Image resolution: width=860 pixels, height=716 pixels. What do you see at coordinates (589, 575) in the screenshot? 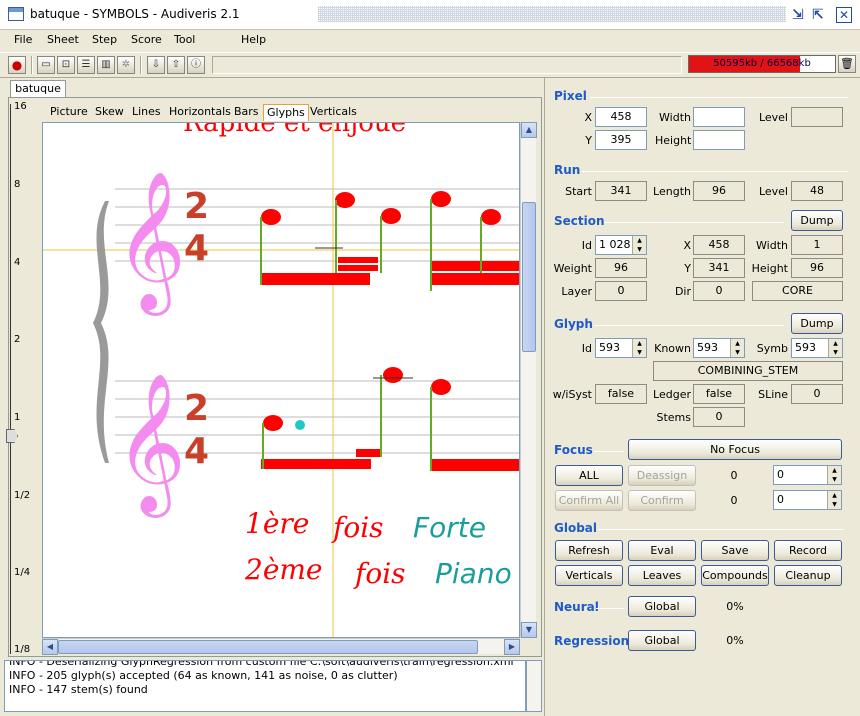
I see `verticals-button: Verticals` at bounding box center [589, 575].